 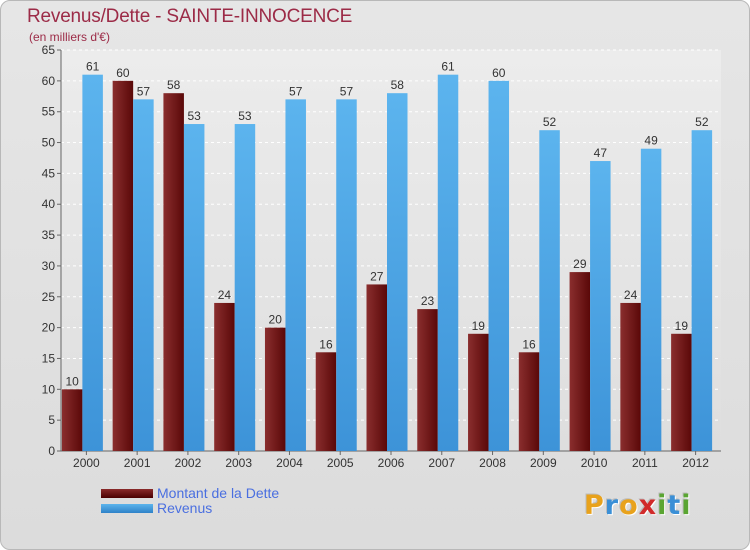 What do you see at coordinates (674, 505) in the screenshot?
I see `logo-letter: t` at bounding box center [674, 505].